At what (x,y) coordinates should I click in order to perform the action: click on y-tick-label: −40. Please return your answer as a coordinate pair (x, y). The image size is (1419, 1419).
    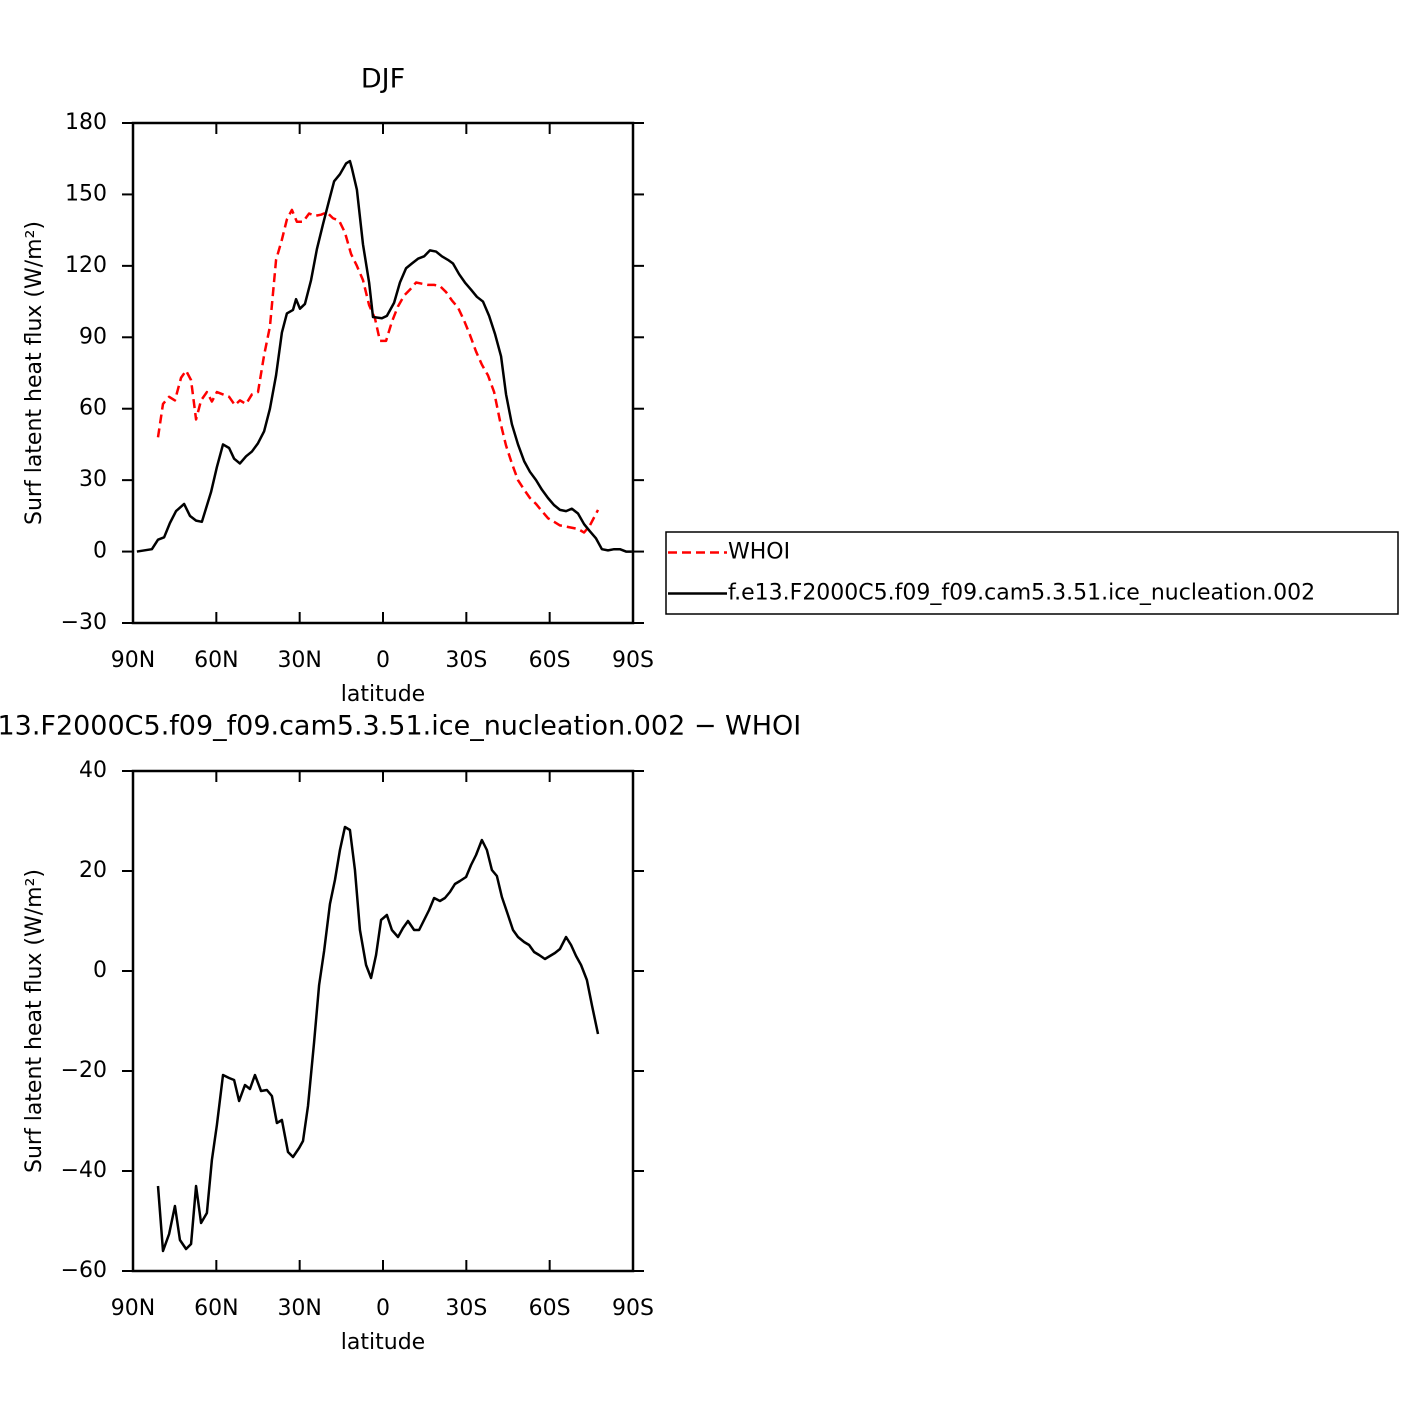
    Looking at the image, I should click on (84, 1170).